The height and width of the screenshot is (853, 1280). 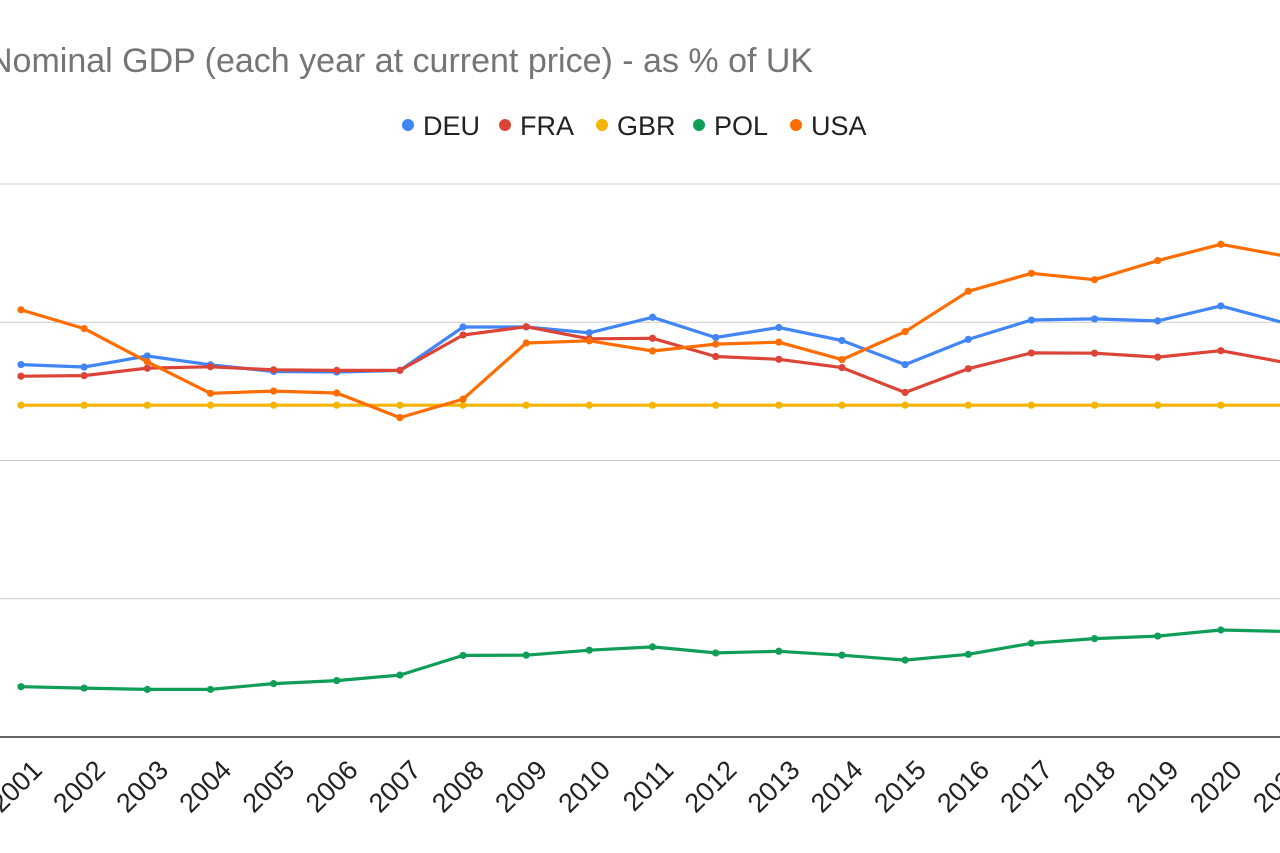 What do you see at coordinates (602, 125) in the screenshot?
I see `legend-marker-gbr` at bounding box center [602, 125].